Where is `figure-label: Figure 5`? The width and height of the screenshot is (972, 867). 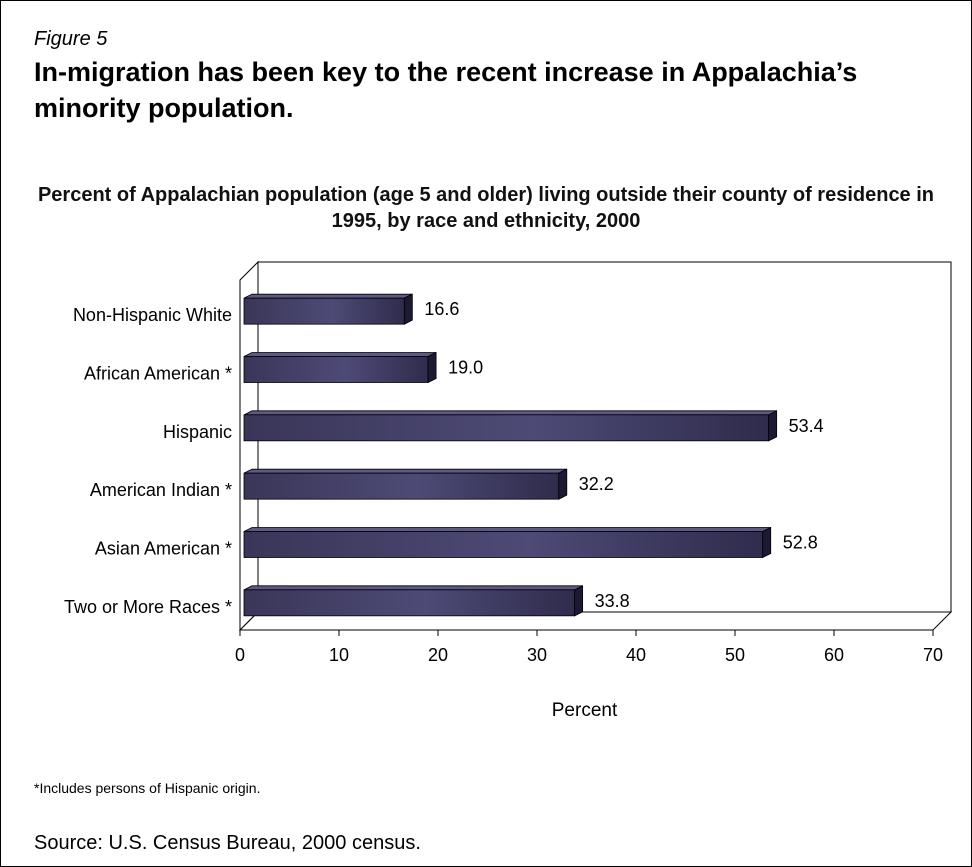 figure-label: Figure 5 is located at coordinates (71, 39).